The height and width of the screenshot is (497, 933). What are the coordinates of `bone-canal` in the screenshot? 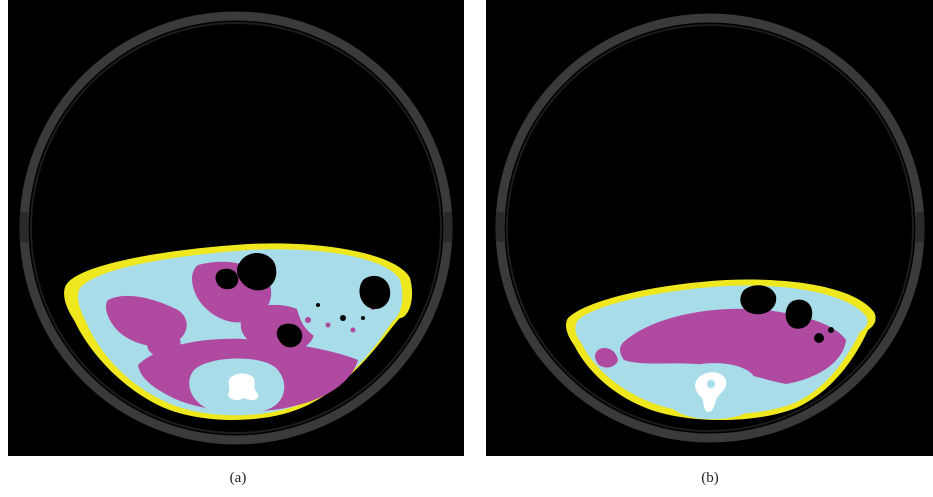 It's located at (711, 384).